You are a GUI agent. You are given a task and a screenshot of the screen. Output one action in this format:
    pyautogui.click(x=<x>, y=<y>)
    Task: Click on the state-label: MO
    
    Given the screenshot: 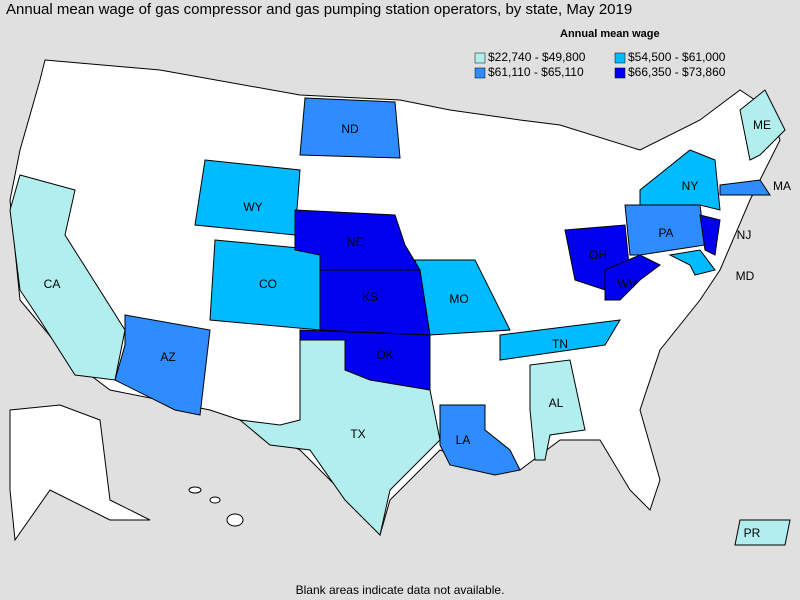 What is the action you would take?
    pyautogui.click(x=458, y=299)
    